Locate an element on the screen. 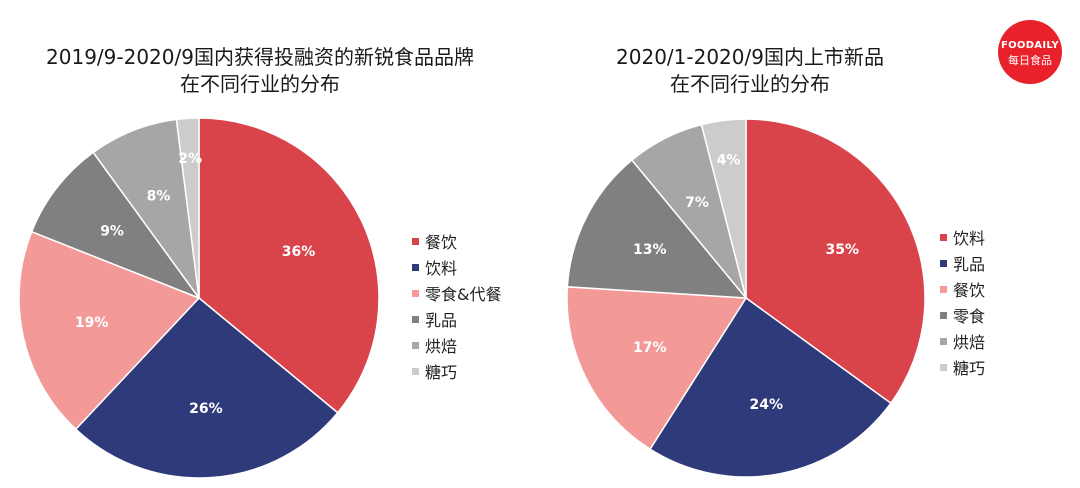  foodaily-logo: FOODAILY 每日食品 is located at coordinates (1030, 52).